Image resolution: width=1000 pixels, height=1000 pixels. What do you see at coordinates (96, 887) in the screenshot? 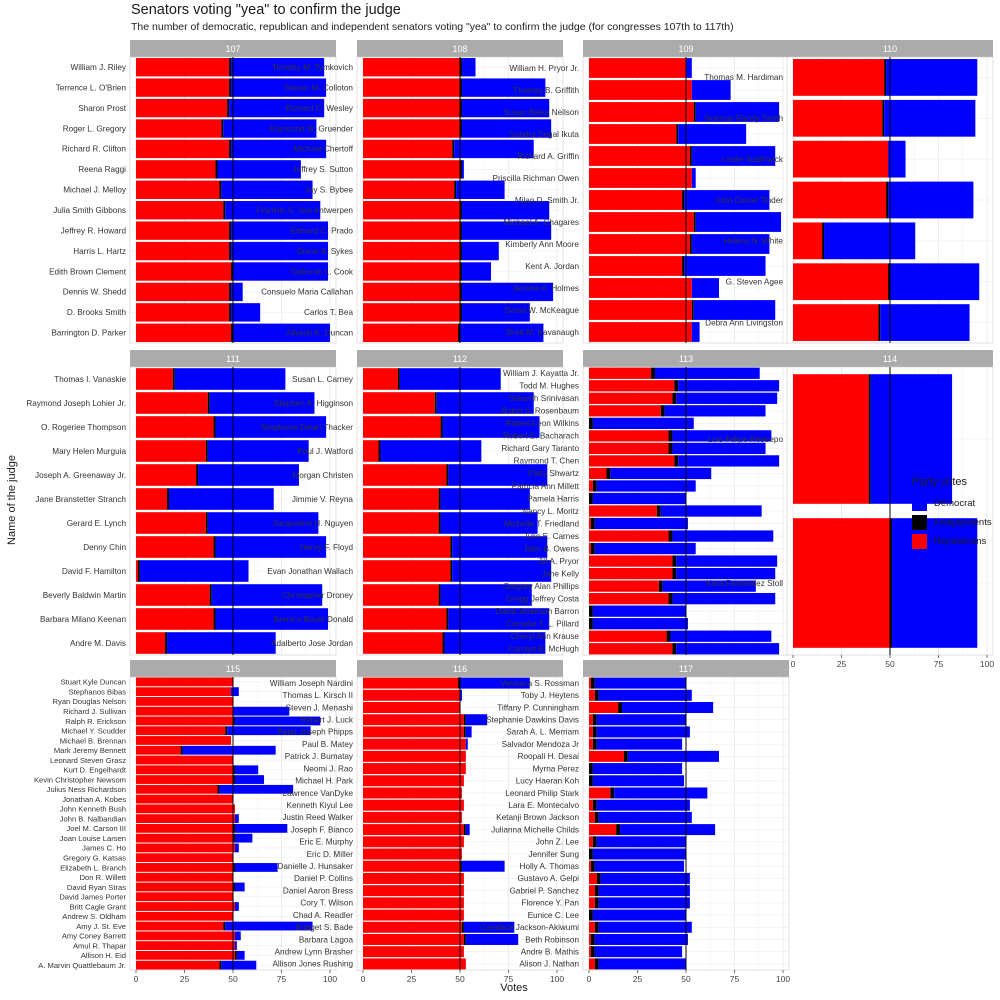
I see `judge-name-label: David Ryan Stras` at bounding box center [96, 887].